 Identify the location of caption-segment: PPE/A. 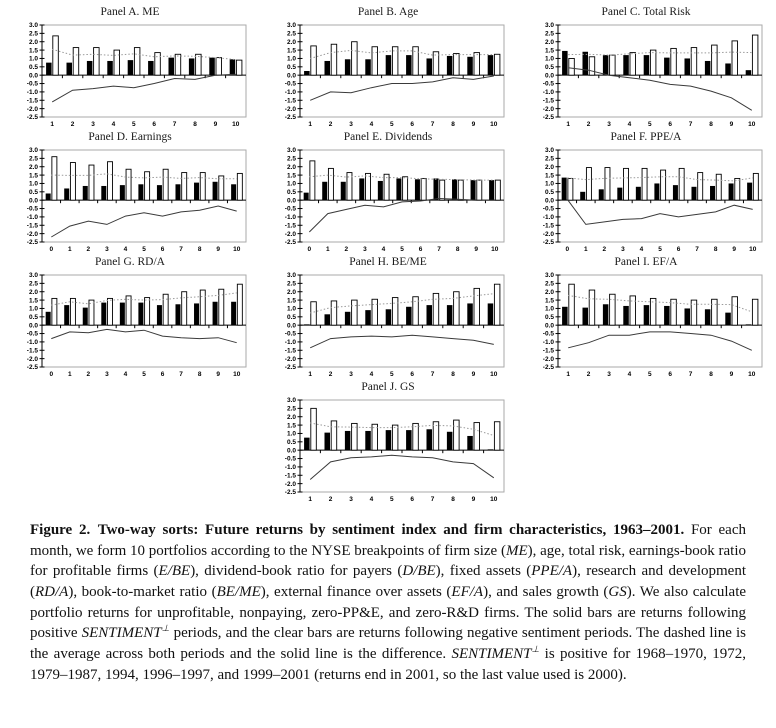
(552, 571).